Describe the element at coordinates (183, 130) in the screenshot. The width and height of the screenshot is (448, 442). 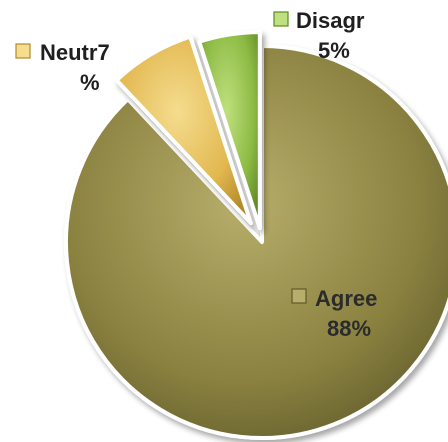
I see `pie-slice-neutr` at that location.